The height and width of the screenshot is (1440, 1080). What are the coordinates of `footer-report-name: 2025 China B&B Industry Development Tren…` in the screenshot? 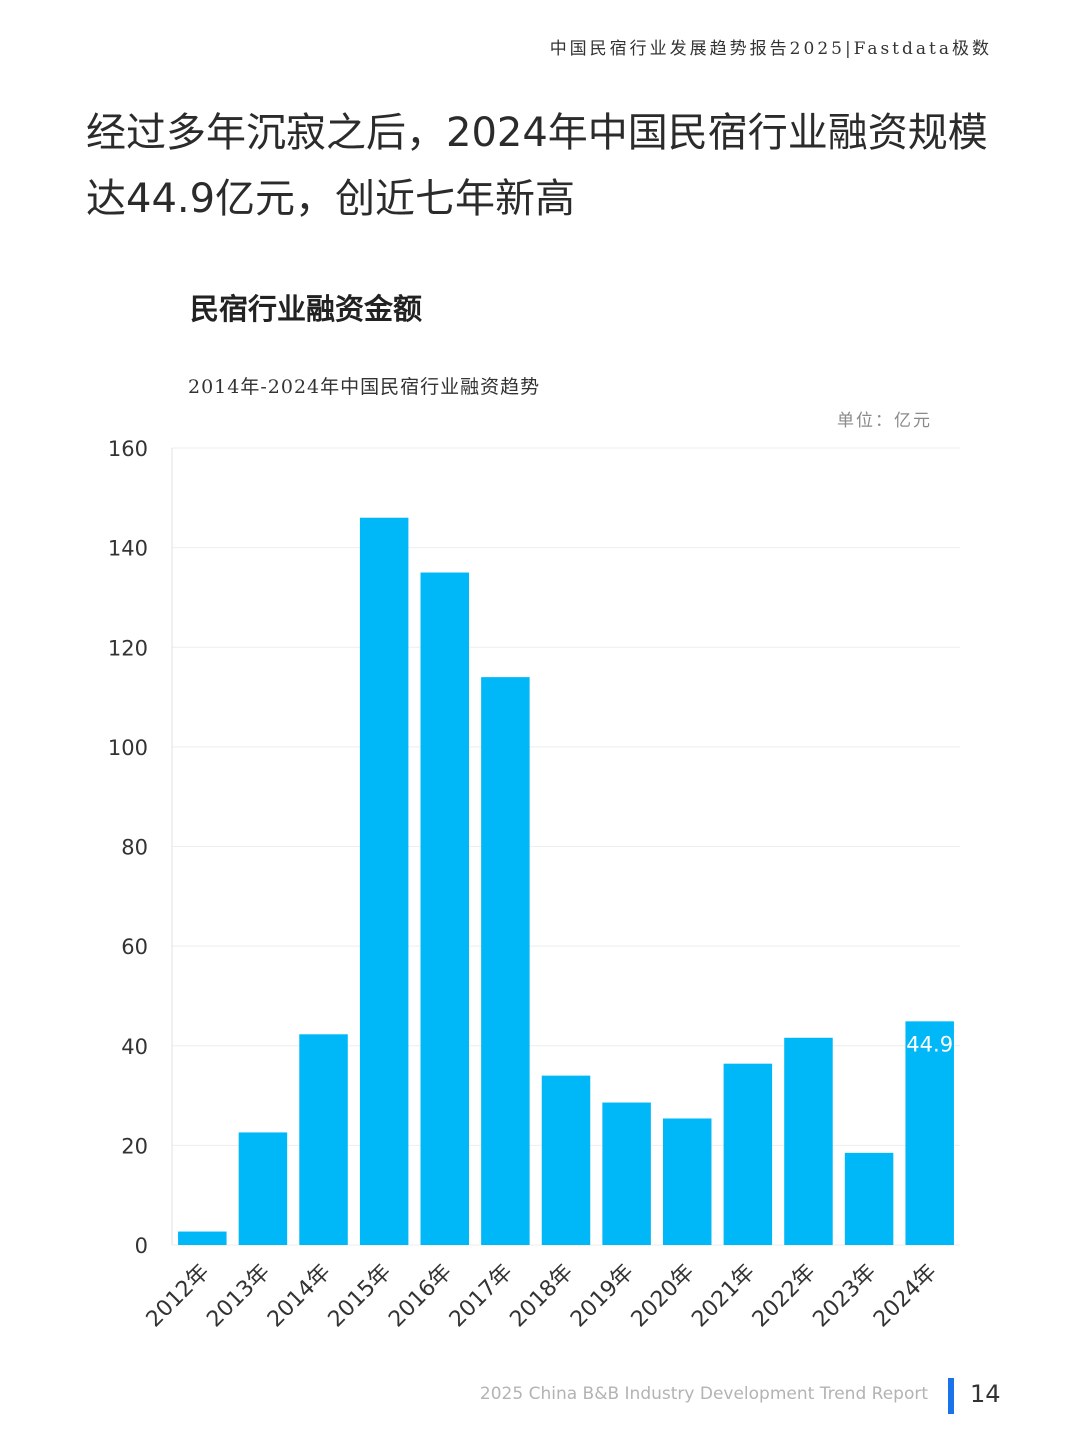 It's located at (703, 1394).